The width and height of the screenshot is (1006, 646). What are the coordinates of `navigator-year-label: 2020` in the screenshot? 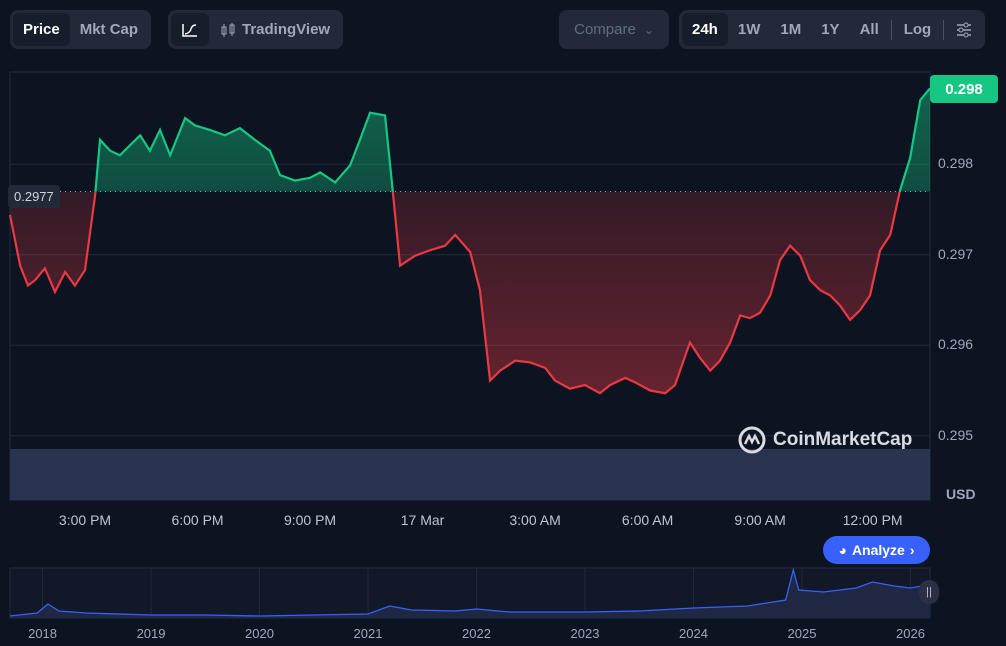 It's located at (259, 633).